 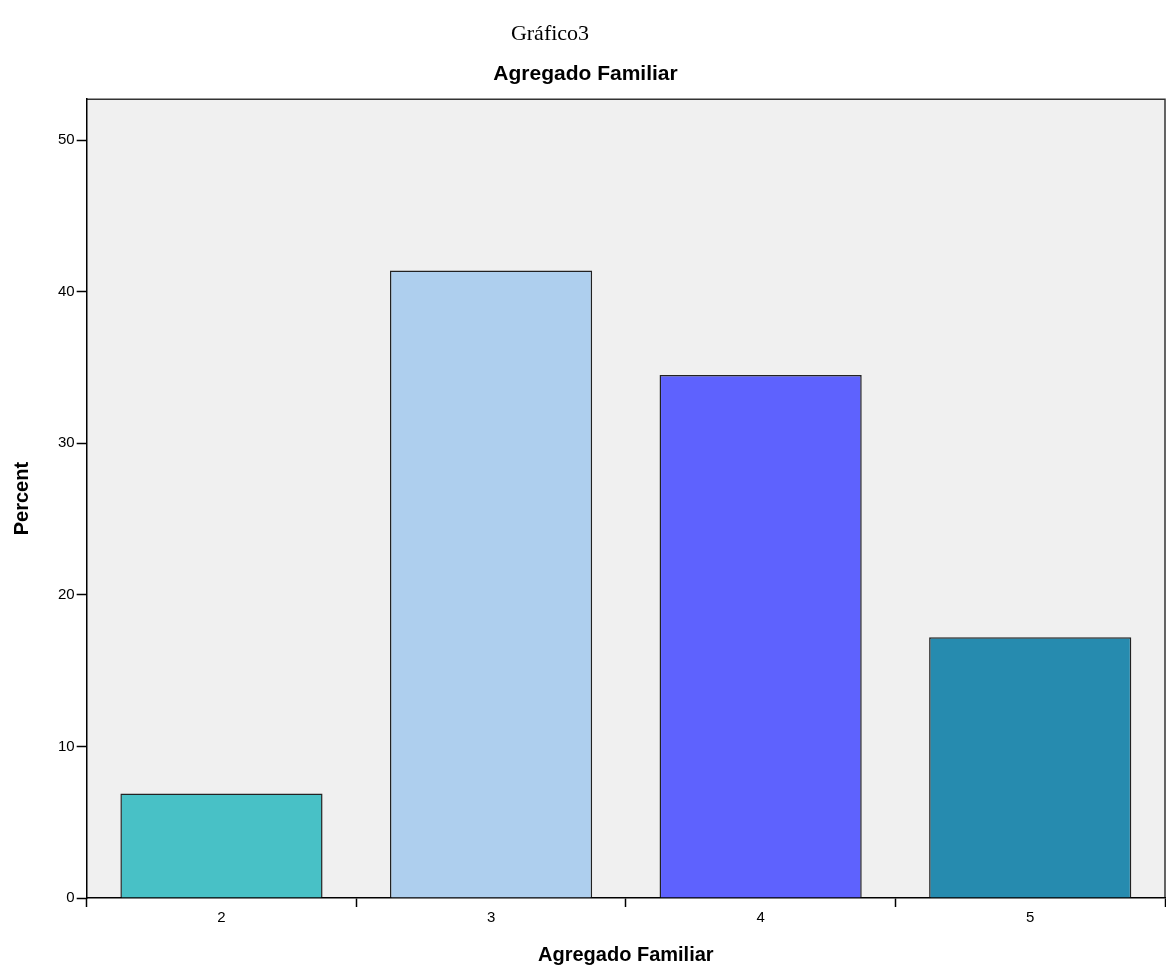 I want to click on x-axis-title: Agregado Familiar, so click(x=626, y=953).